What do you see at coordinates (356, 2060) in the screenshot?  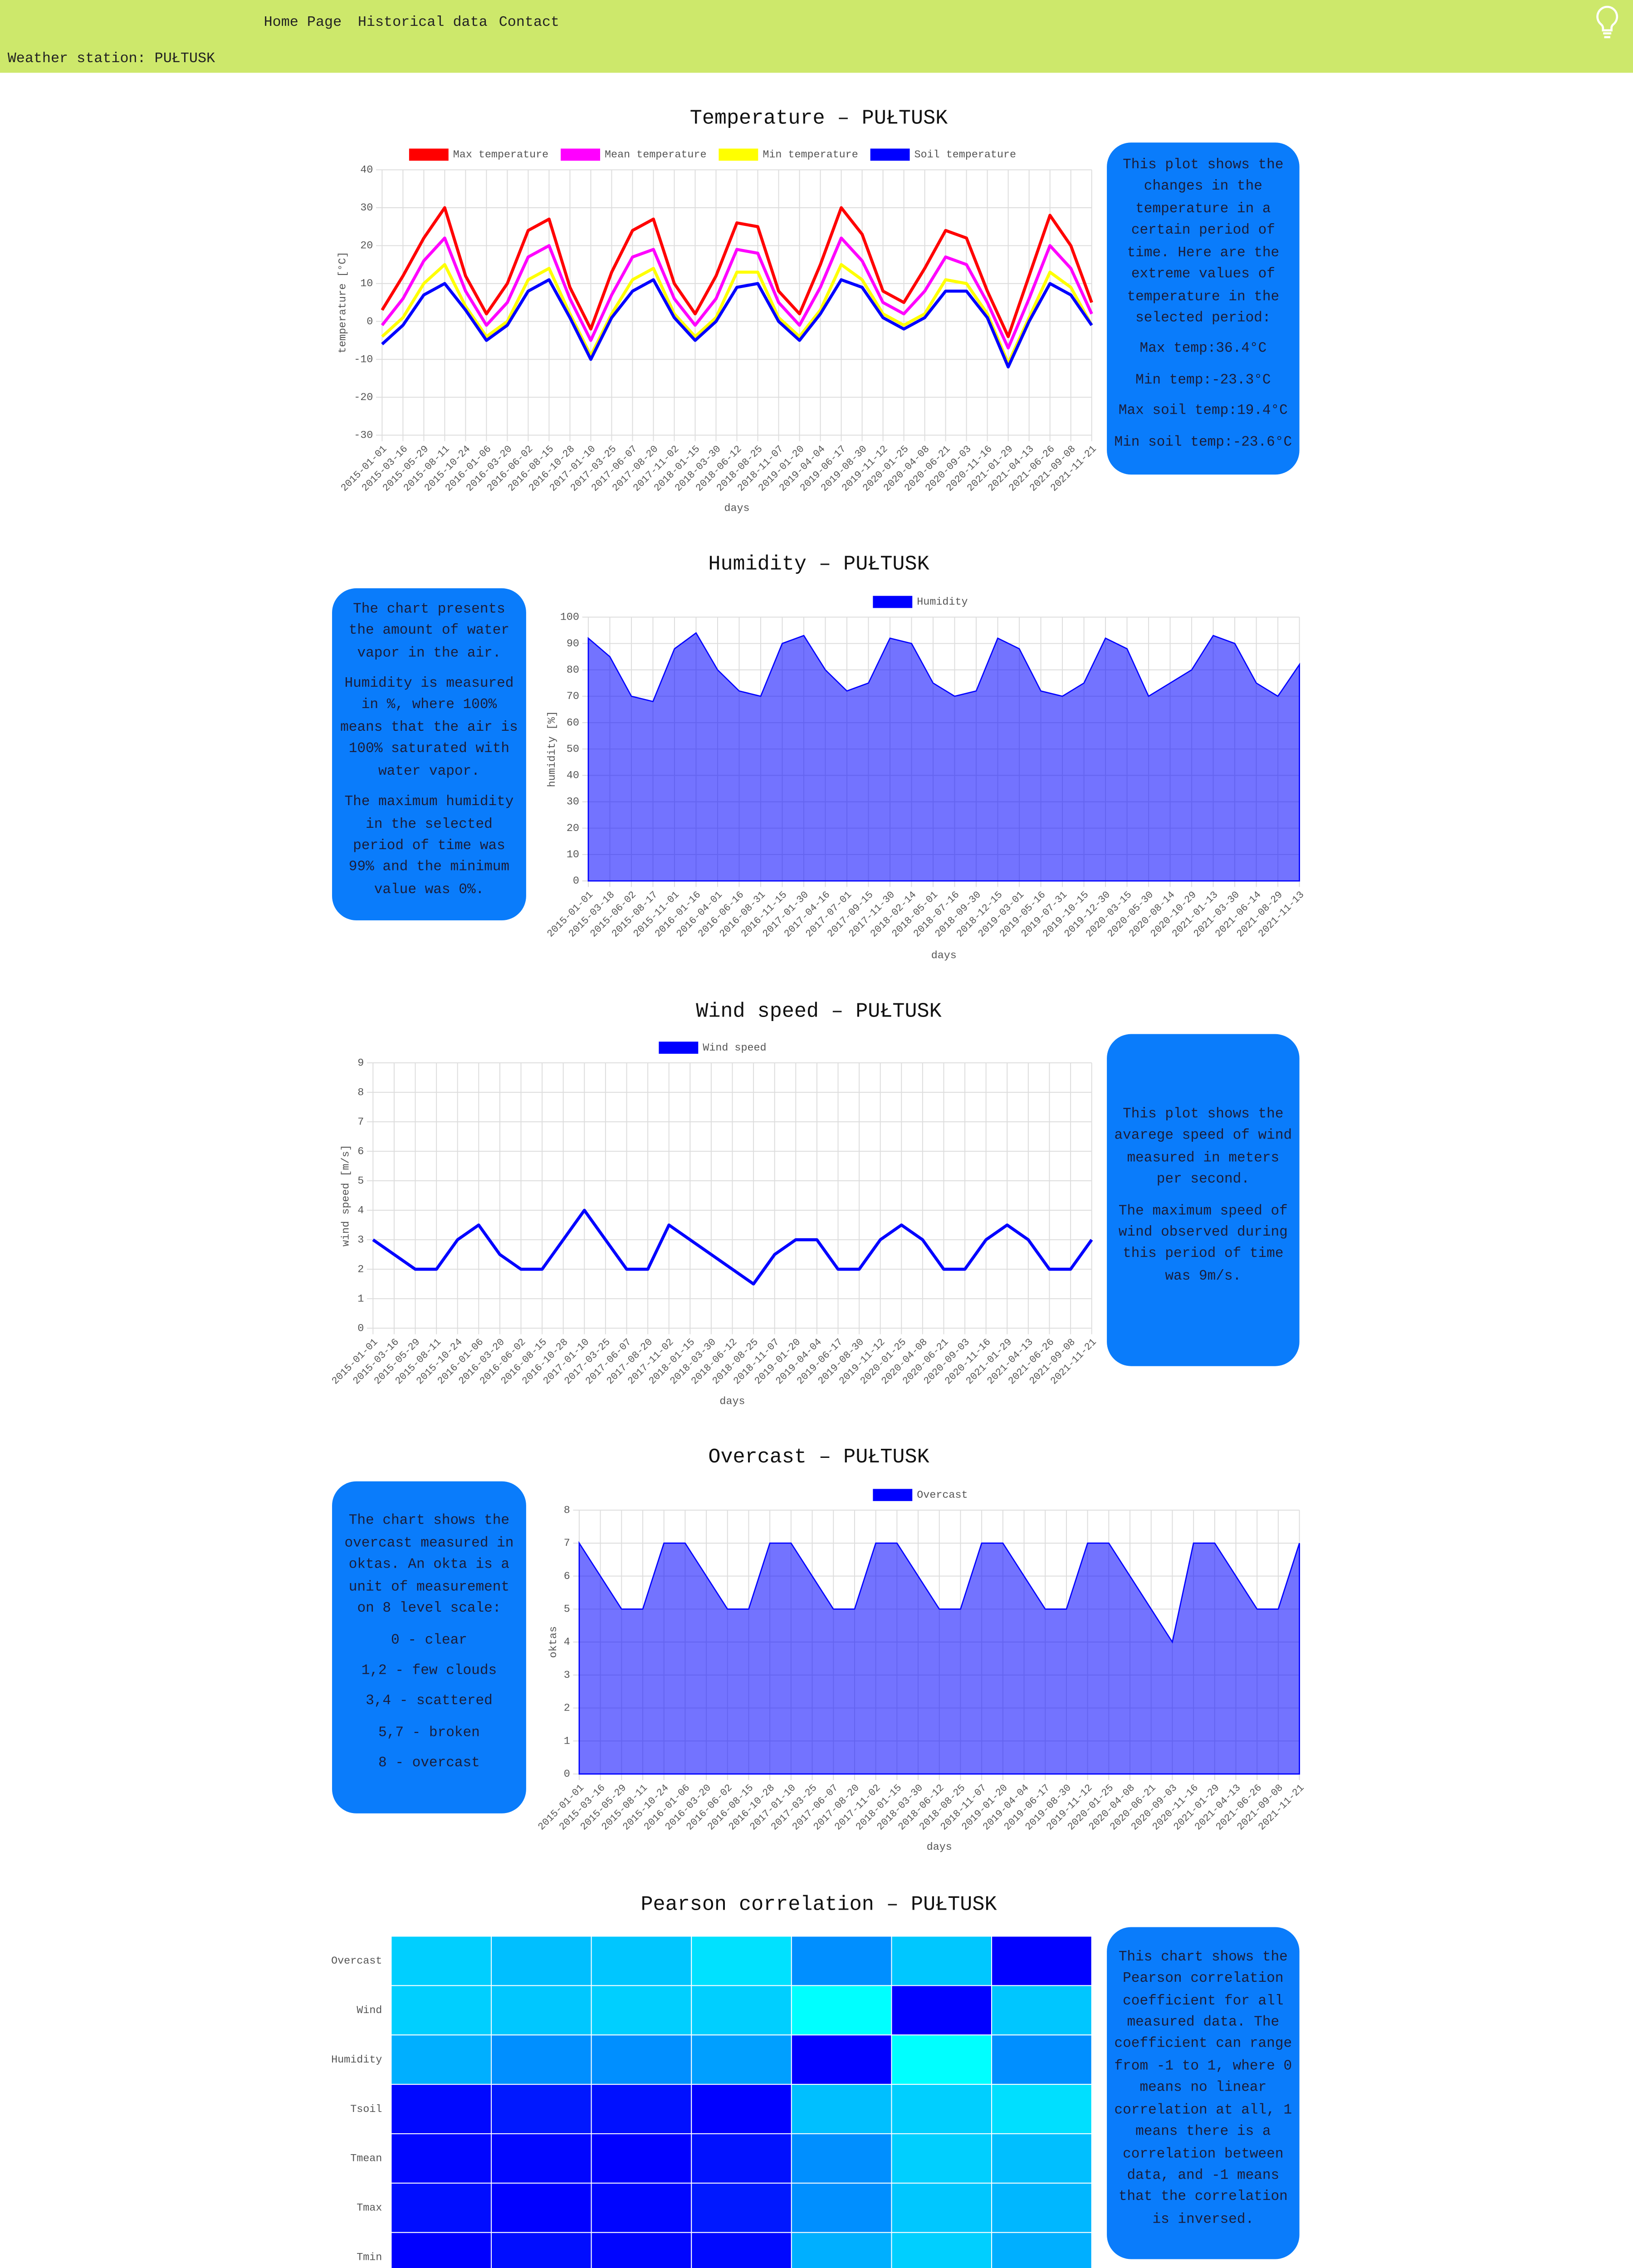 I see `y-tick-label: Humidity` at bounding box center [356, 2060].